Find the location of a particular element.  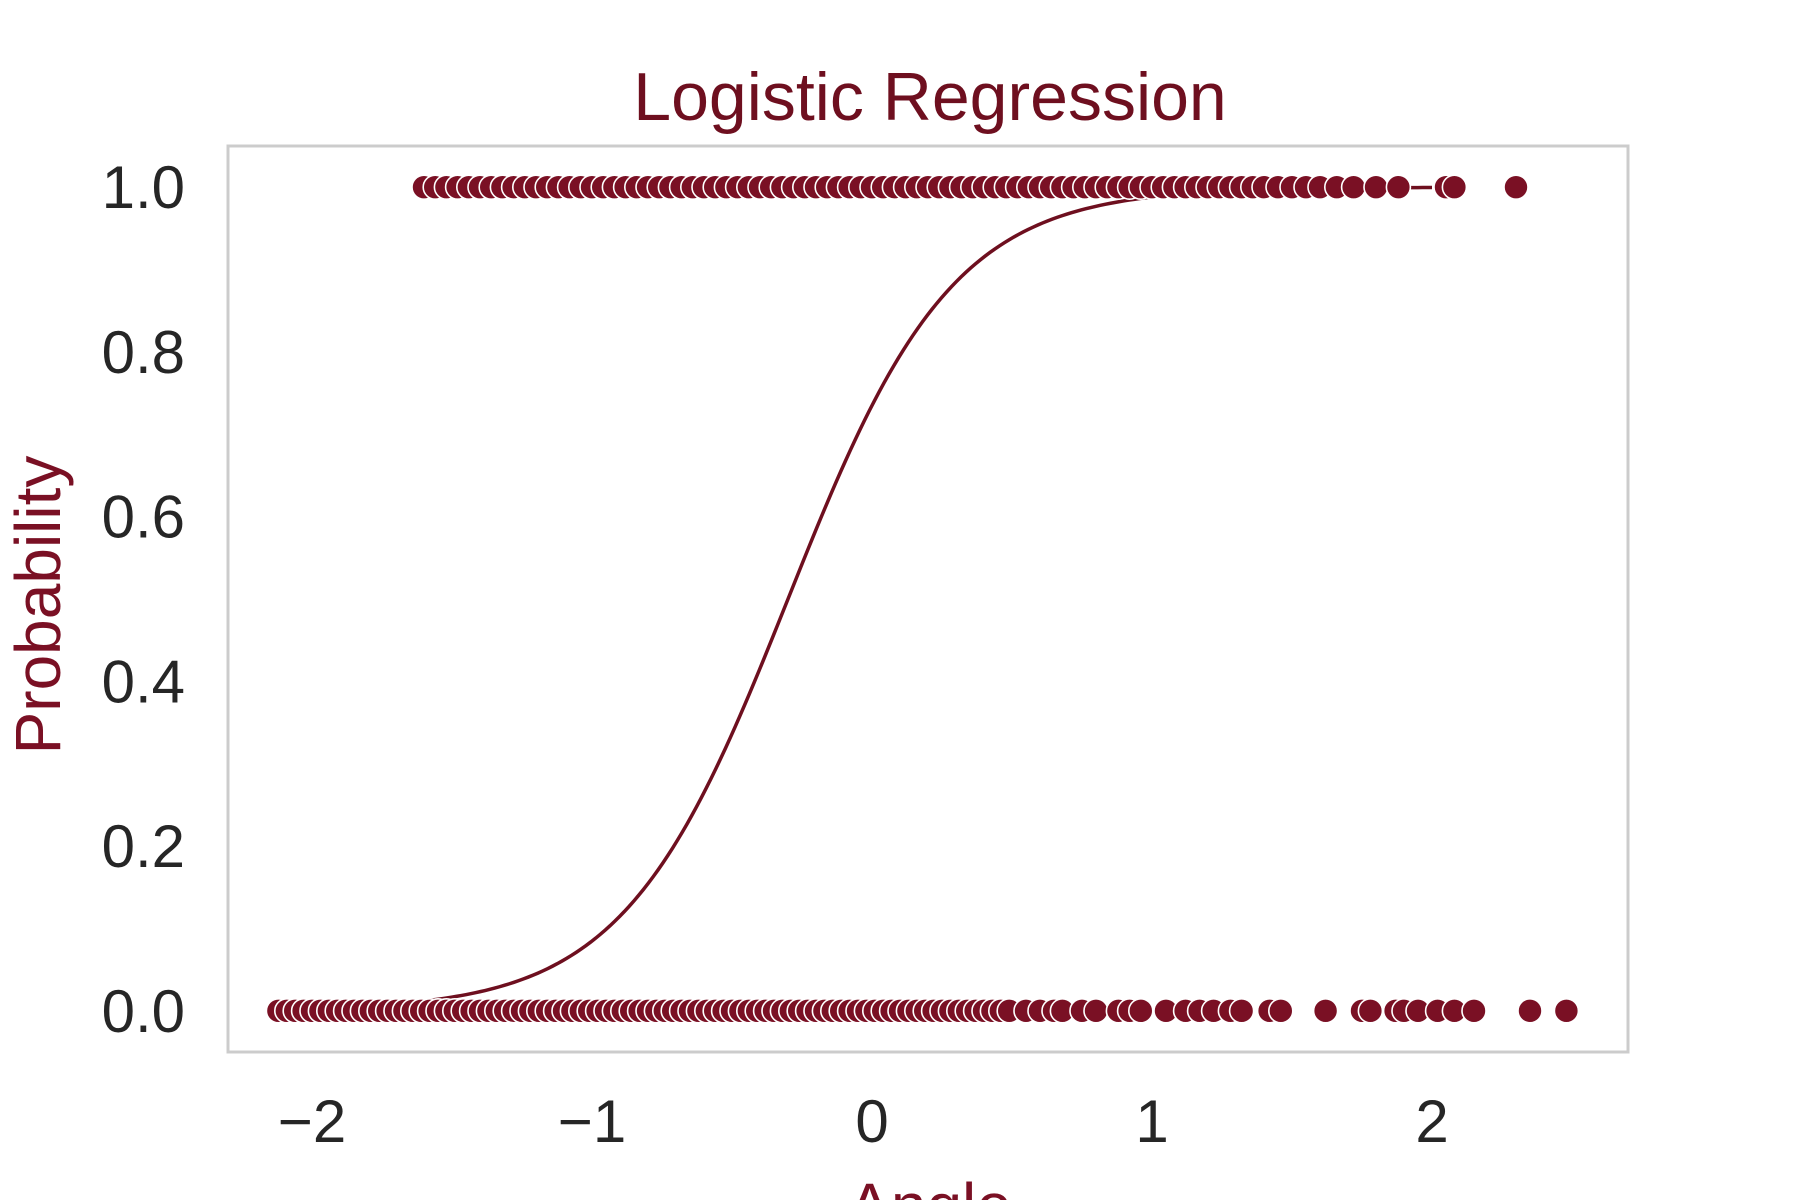

x-tick-label: 1 is located at coordinates (1151, 1121).